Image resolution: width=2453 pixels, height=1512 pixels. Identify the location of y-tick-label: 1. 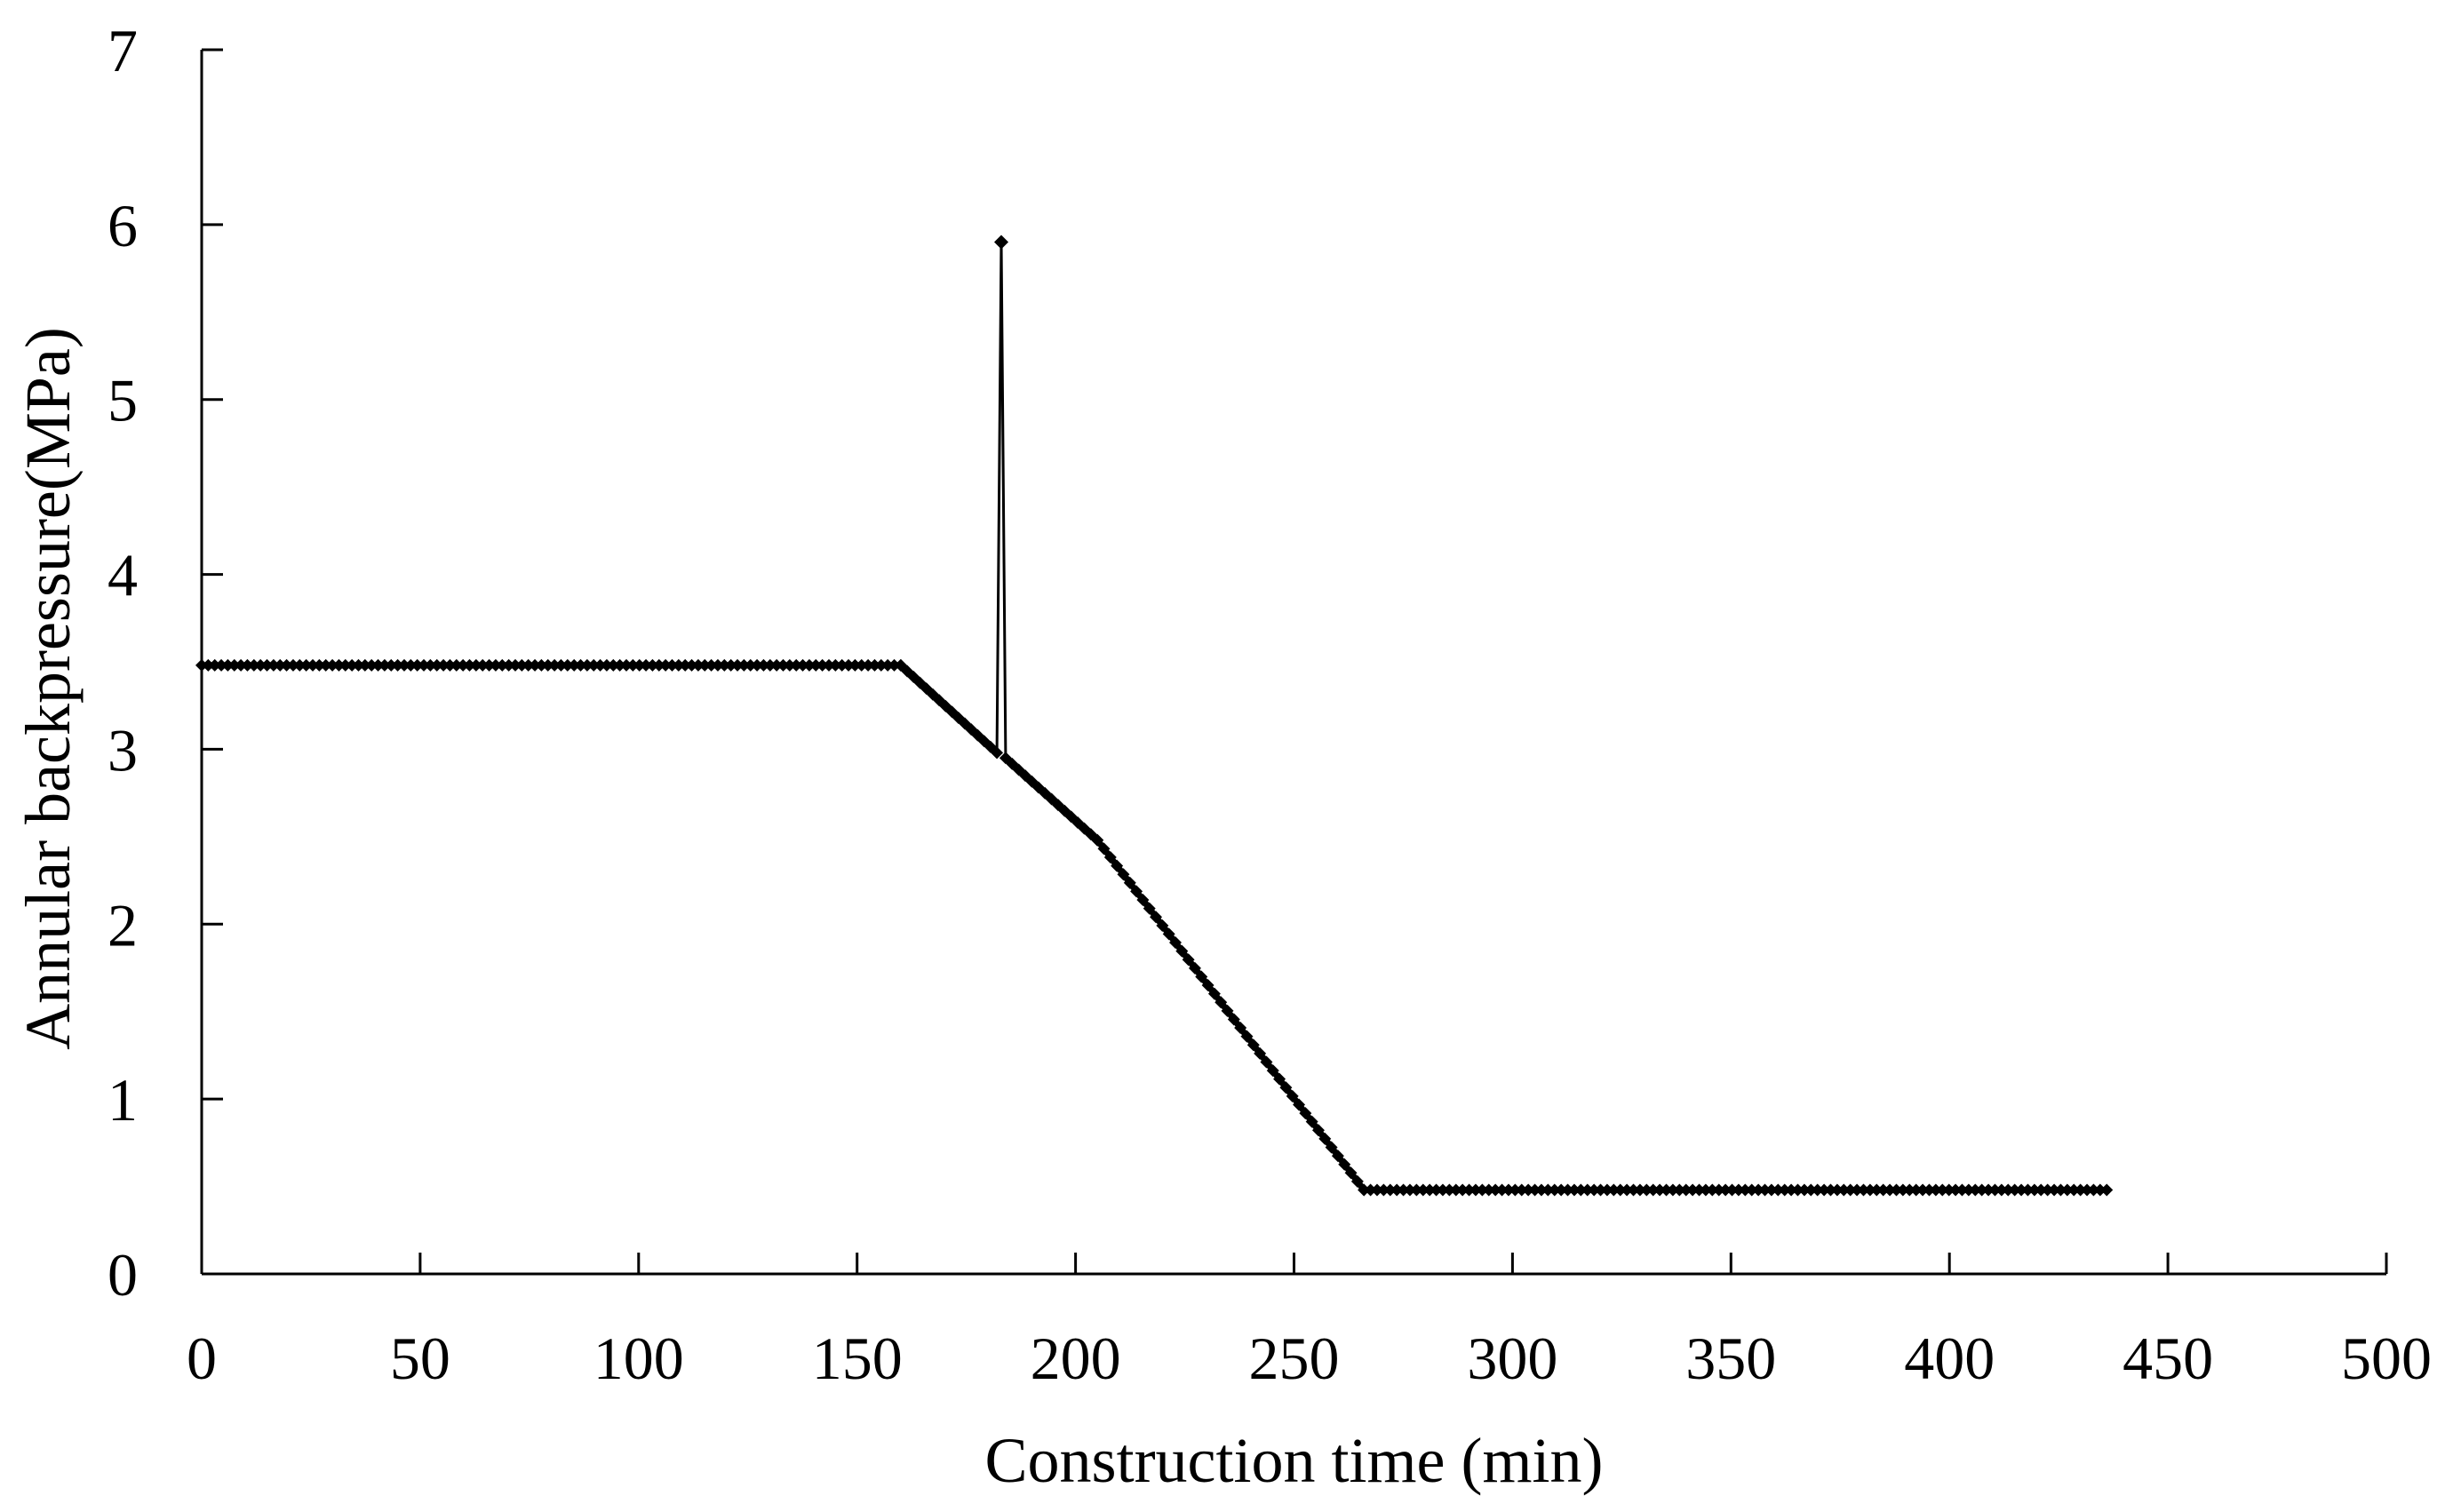
(123, 1100).